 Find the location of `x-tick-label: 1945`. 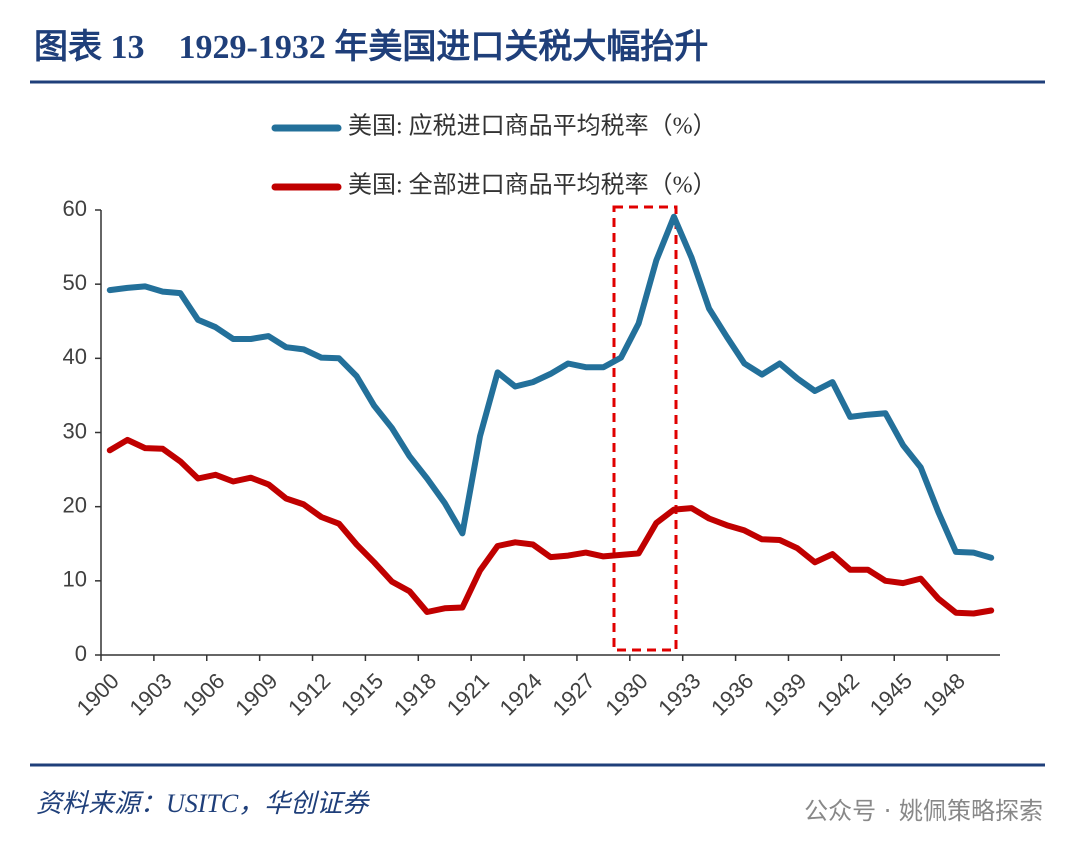

x-tick-label: 1945 is located at coordinates (891, 694).